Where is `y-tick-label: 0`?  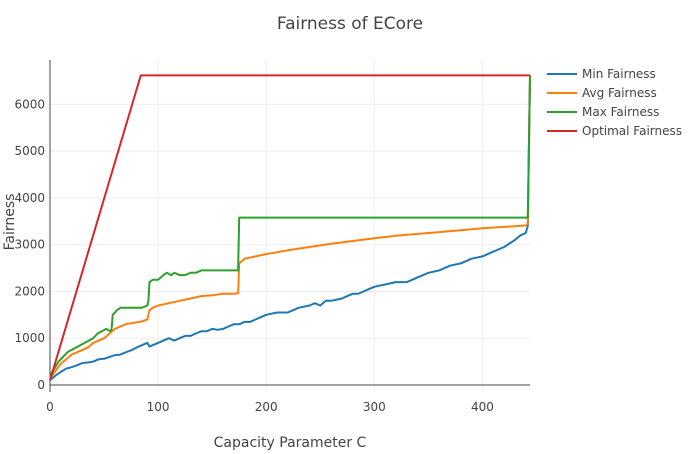 y-tick-label: 0 is located at coordinates (41, 385).